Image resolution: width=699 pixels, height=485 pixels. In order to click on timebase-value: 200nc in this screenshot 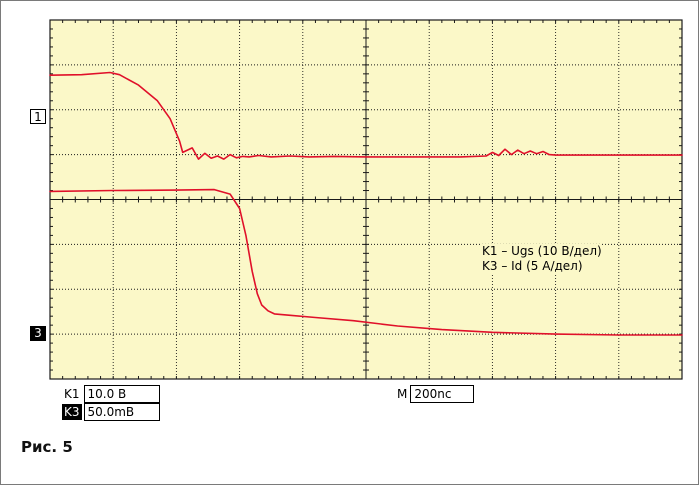, I will do `click(442, 394)`.